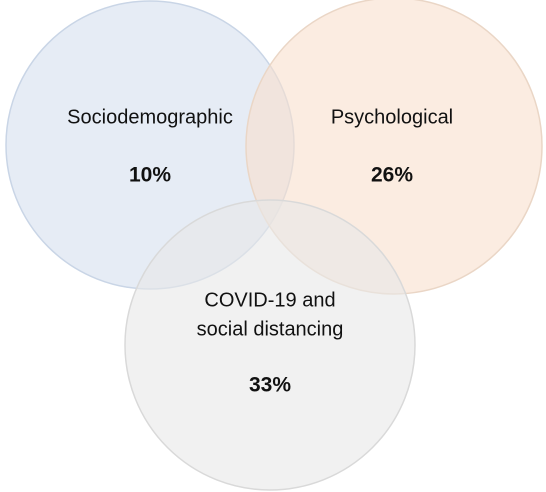  What do you see at coordinates (269, 300) in the screenshot?
I see `set-label: COVID-19 and` at bounding box center [269, 300].